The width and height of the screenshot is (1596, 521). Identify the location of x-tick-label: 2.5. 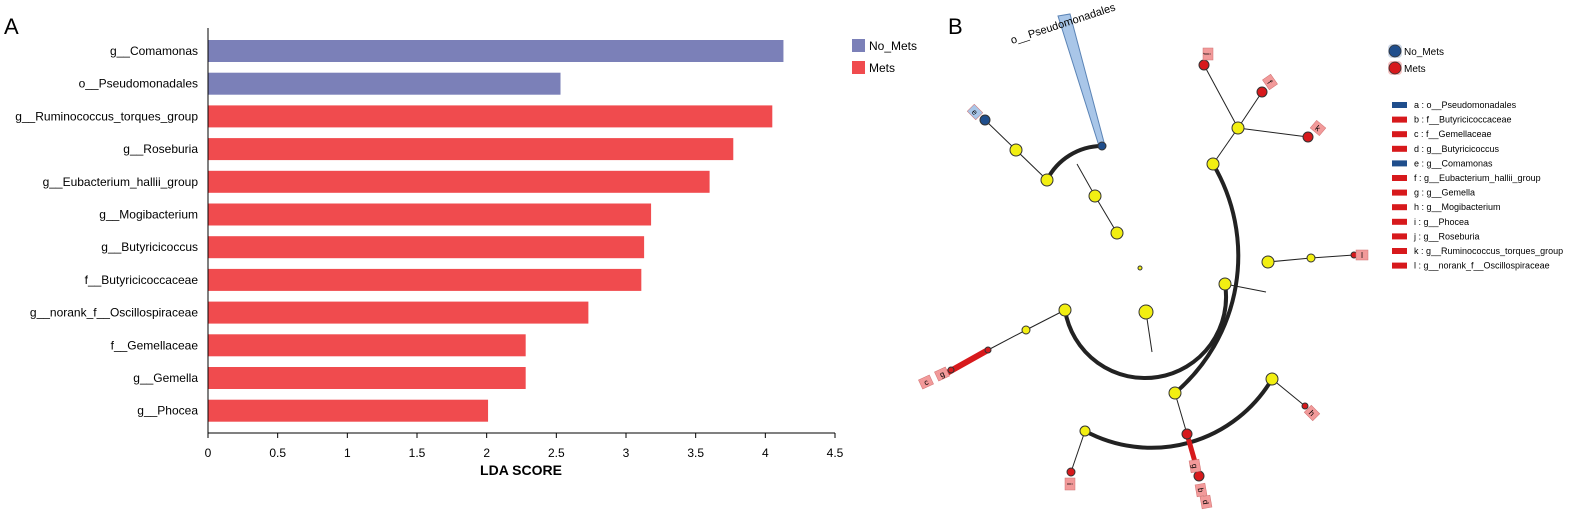
(556, 453).